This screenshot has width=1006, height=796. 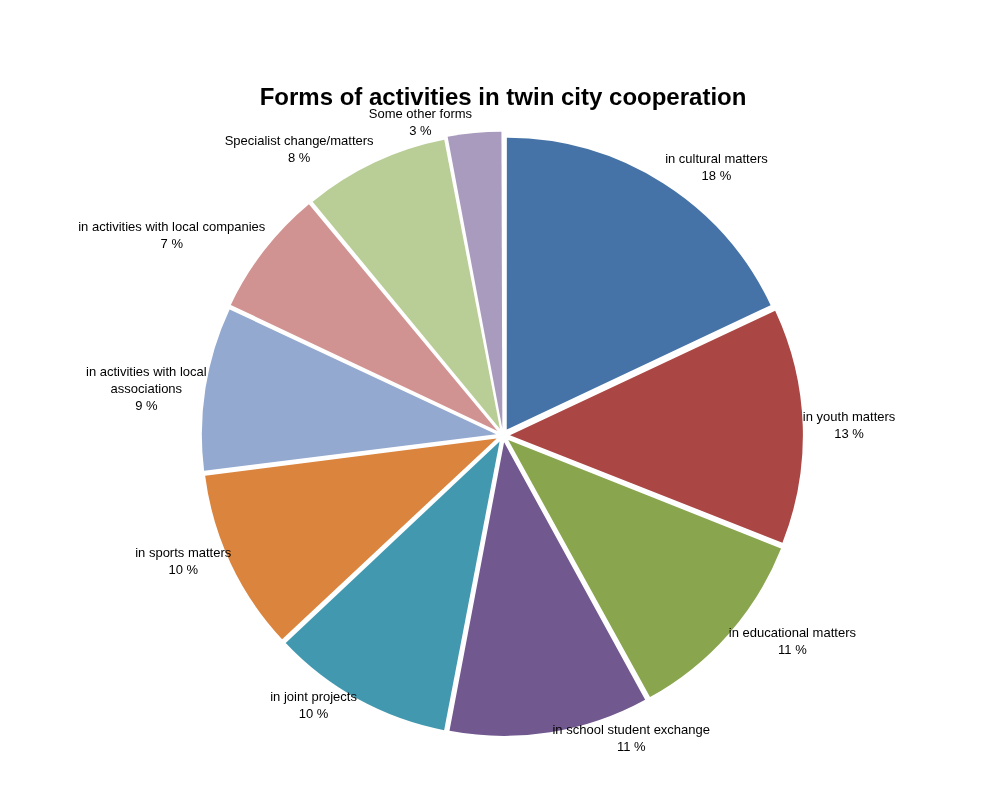 What do you see at coordinates (299, 157) in the screenshot?
I see `data-label: 8 %` at bounding box center [299, 157].